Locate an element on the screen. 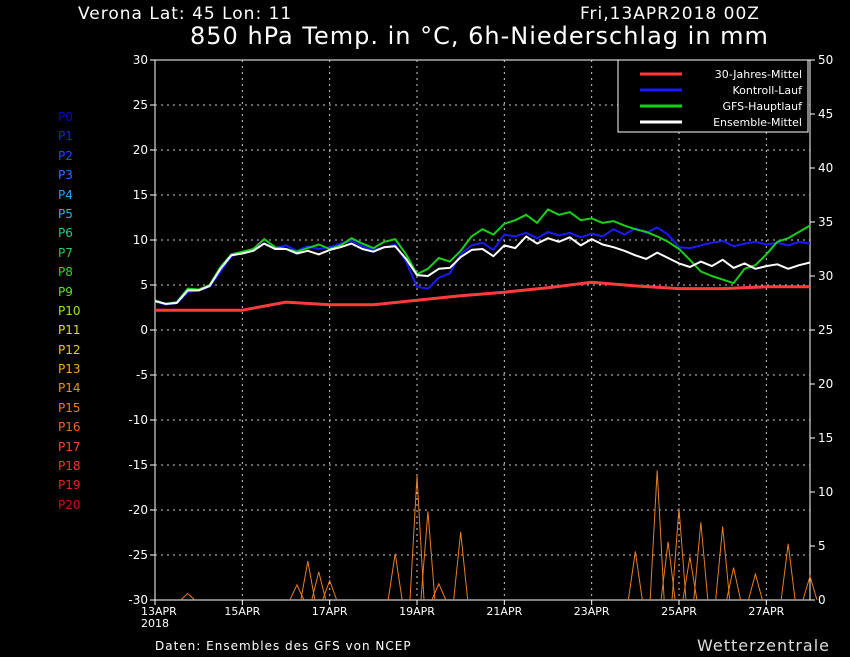  xtick-label: 27APR is located at coordinates (766, 611).